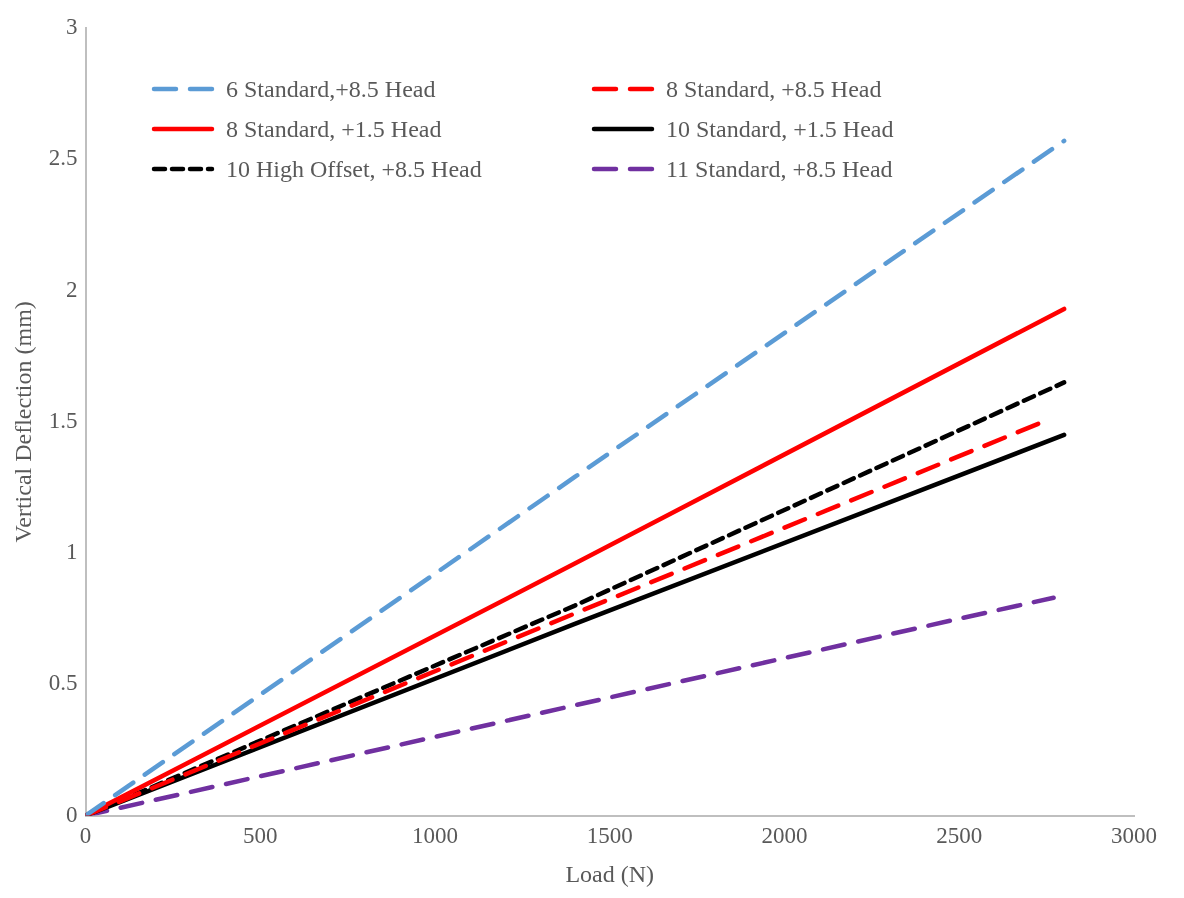  I want to click on legend-label: 8 Standard, +8.5 Head, so click(774, 89).